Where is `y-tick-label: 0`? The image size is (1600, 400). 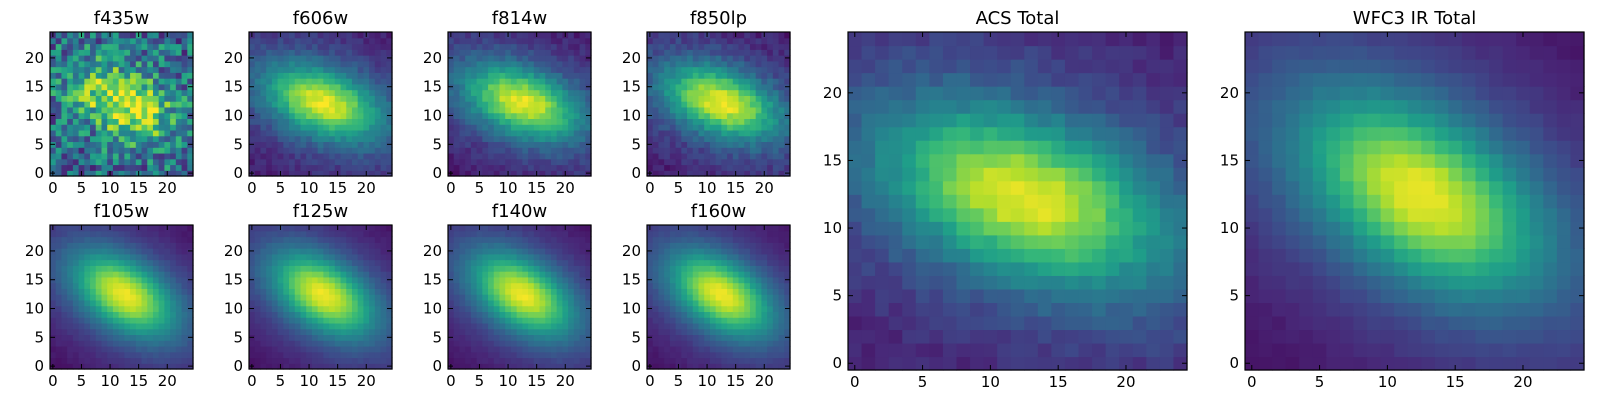 y-tick-label: 0 is located at coordinates (39, 366).